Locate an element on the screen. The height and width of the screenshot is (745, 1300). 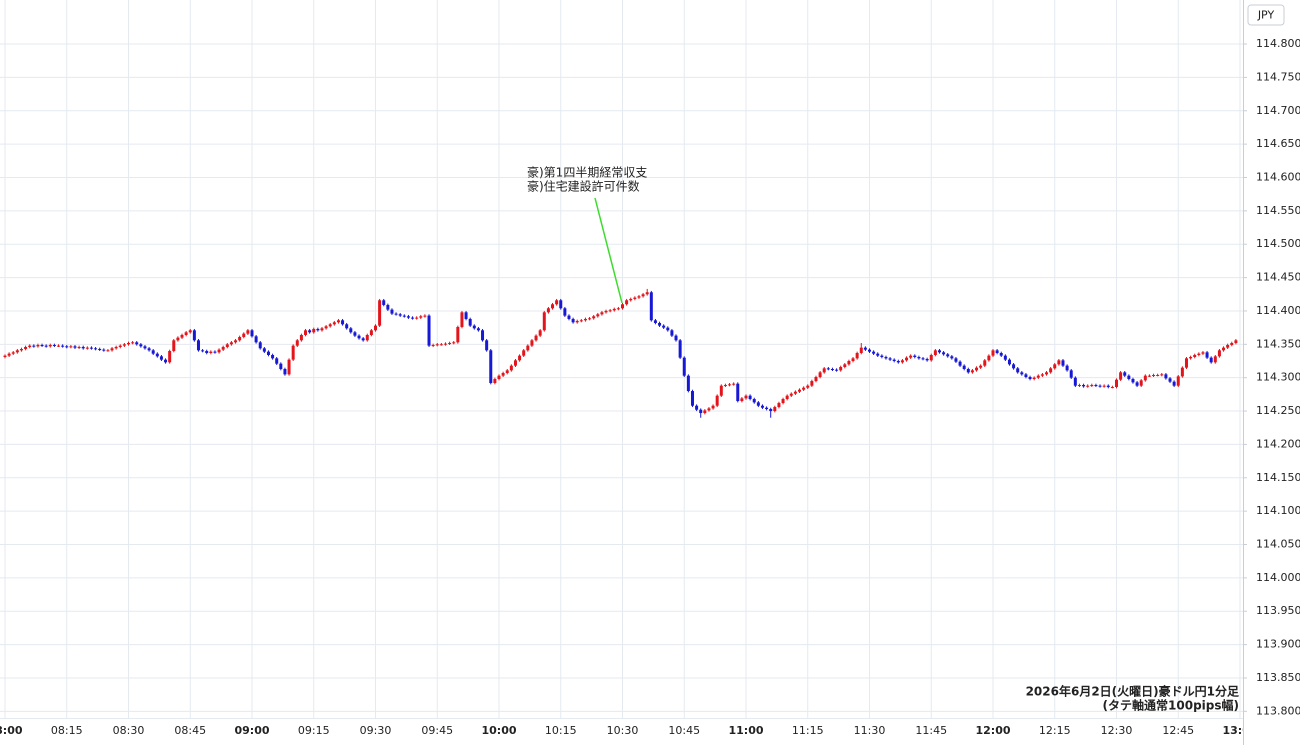
x-tick-label: 10:30 is located at coordinates (623, 730).